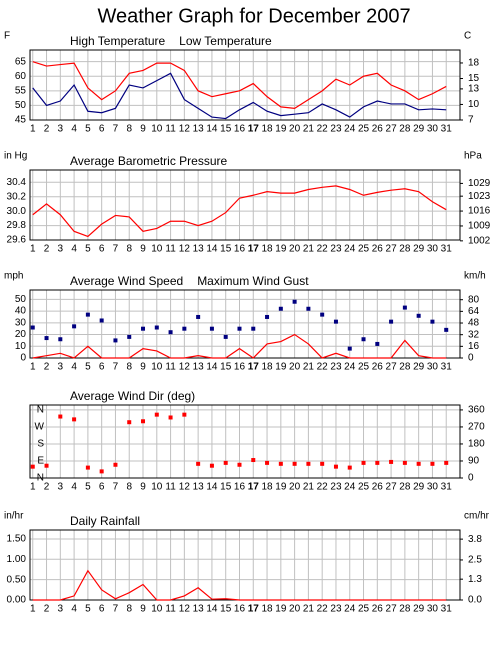  Describe the element at coordinates (474, 346) in the screenshot. I see `y2-tick-label: 16` at that location.